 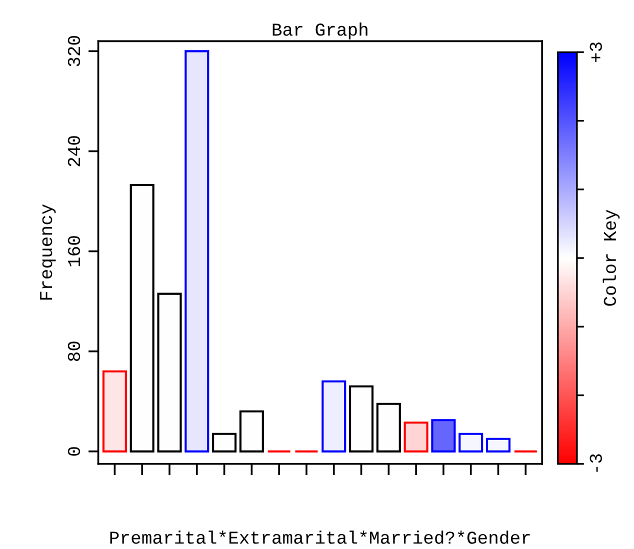 I want to click on y-tick-label: 0, so click(x=74, y=451).